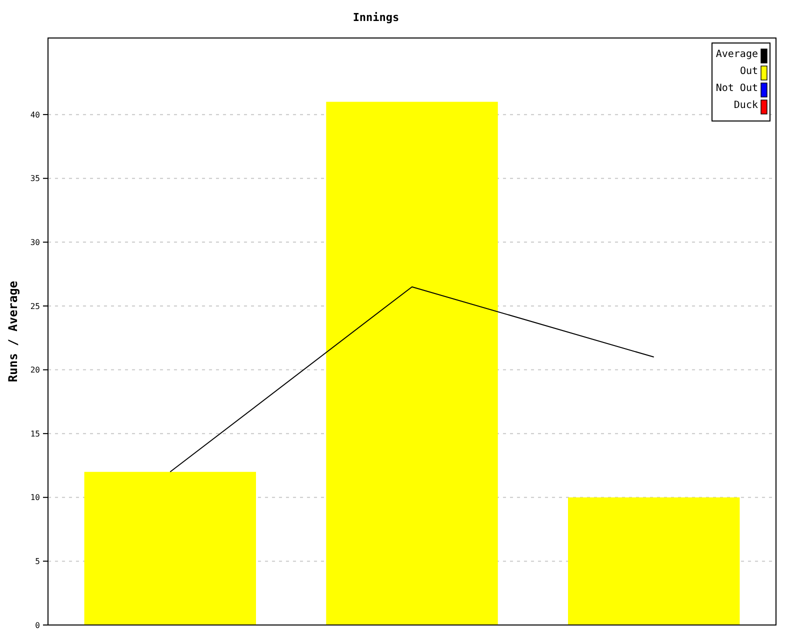  I want to click on y-tick-label: 10, so click(35, 497).